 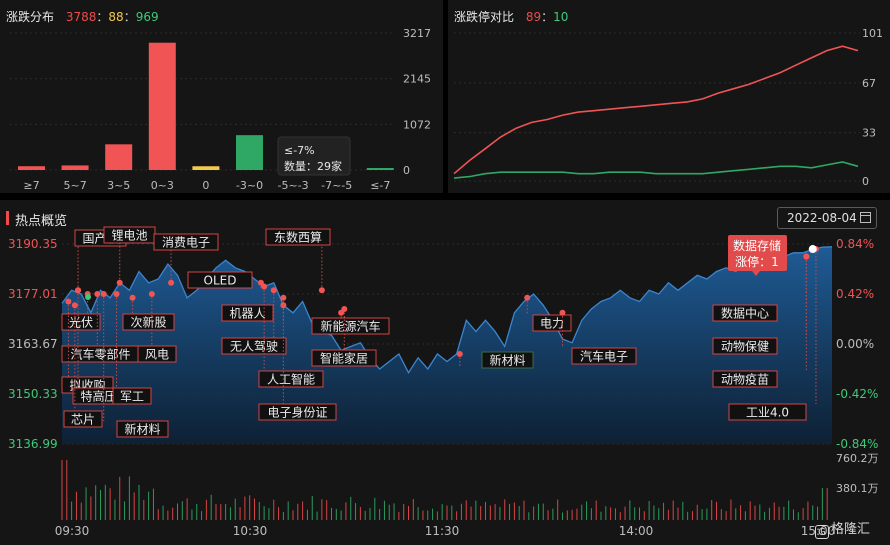 I want to click on hot-ytick-right: -0.84%, so click(x=857, y=444).